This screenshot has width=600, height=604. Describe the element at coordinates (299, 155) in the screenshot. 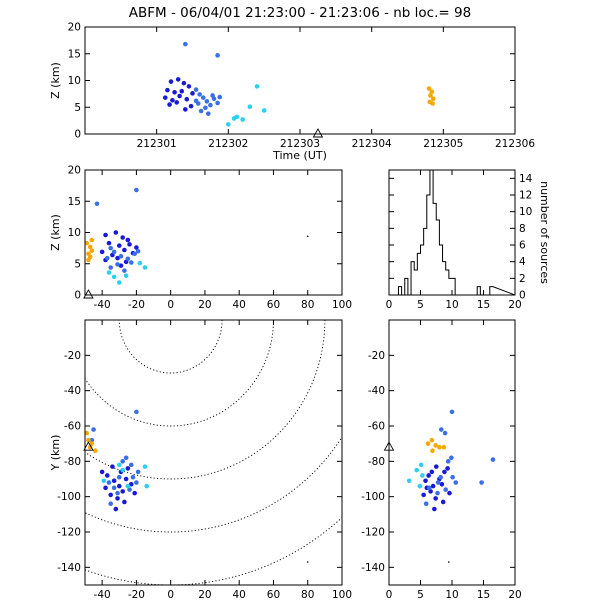

I see `x-axis-label: Time (UT)` at that location.